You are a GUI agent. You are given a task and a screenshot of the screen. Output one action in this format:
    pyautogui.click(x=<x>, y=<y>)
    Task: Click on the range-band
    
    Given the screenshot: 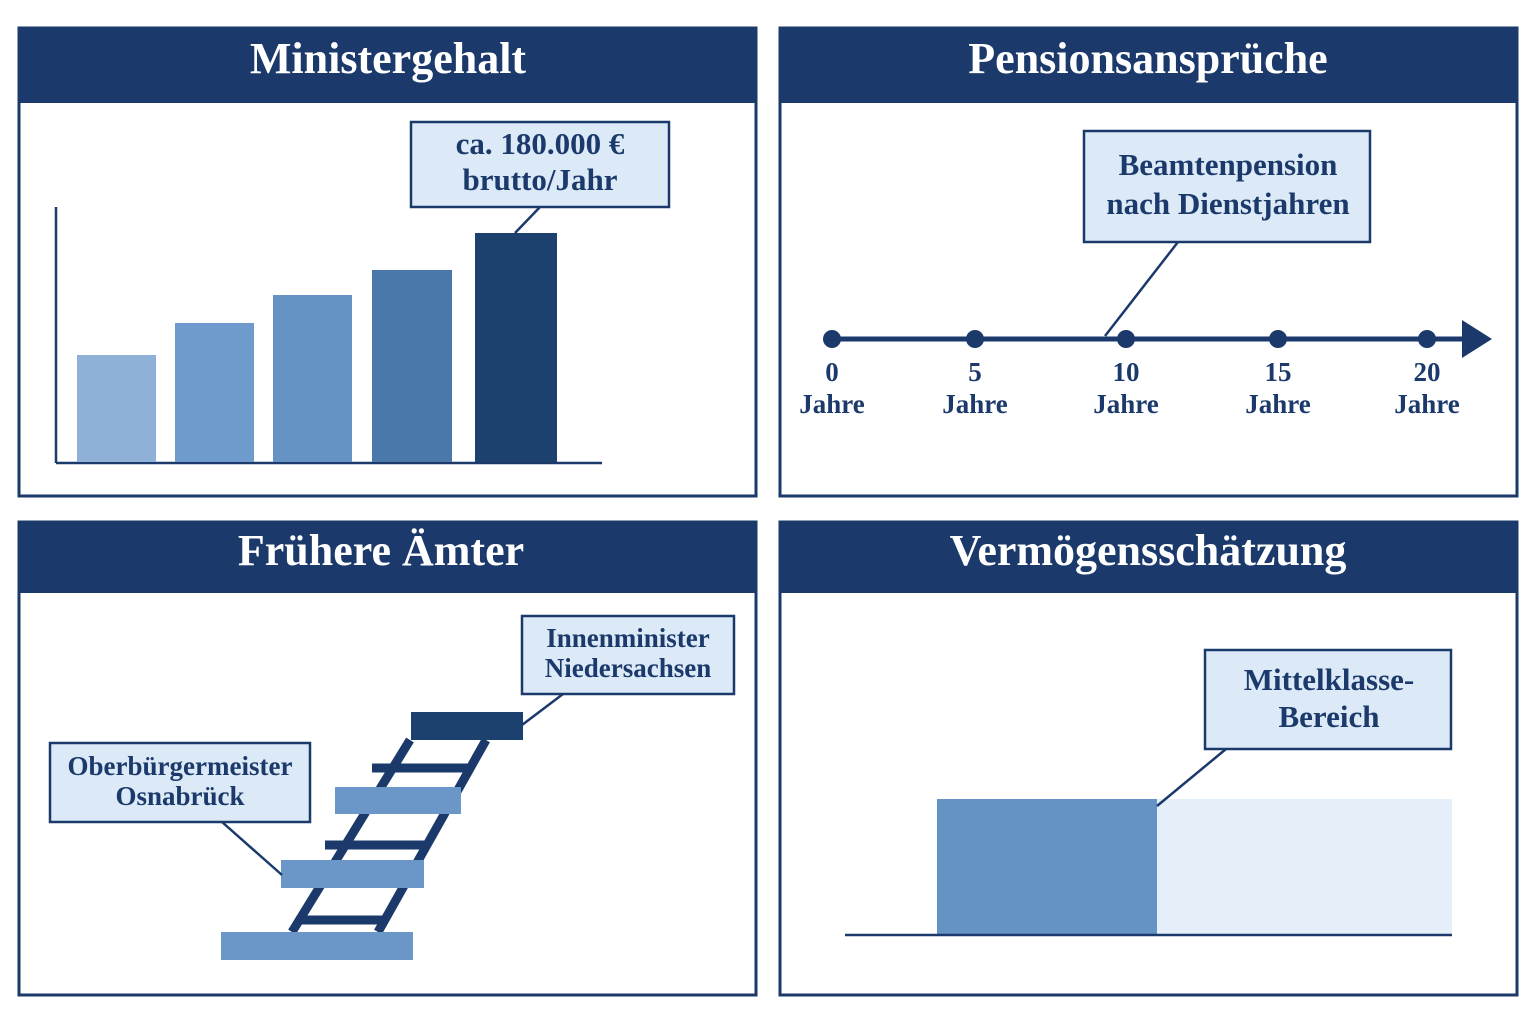 What is the action you would take?
    pyautogui.click(x=1304, y=867)
    